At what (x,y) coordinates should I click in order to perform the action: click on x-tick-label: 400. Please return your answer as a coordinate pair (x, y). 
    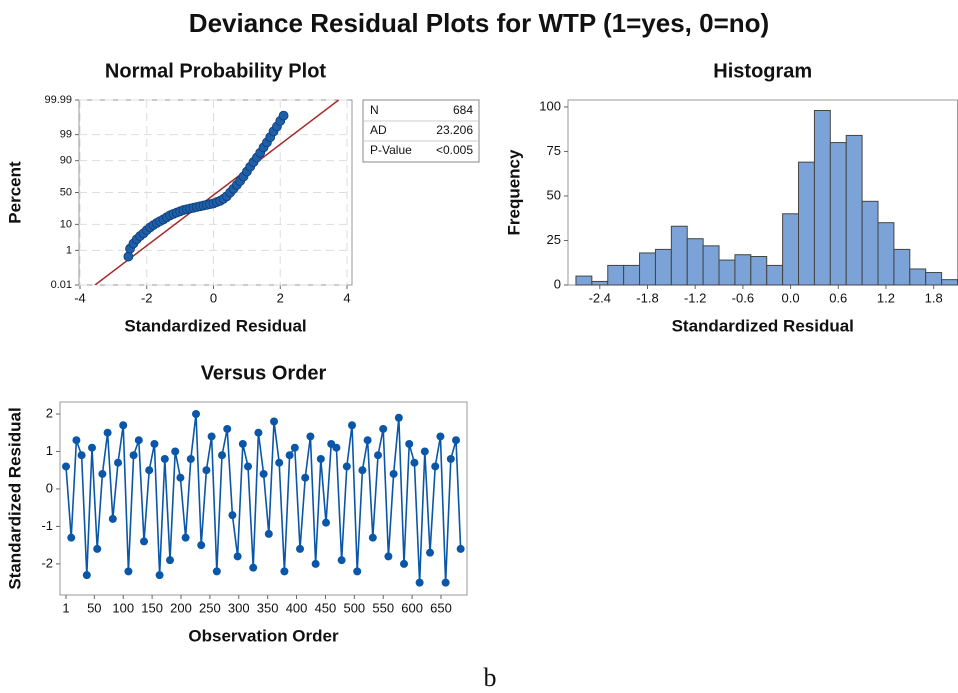
    Looking at the image, I should click on (297, 607).